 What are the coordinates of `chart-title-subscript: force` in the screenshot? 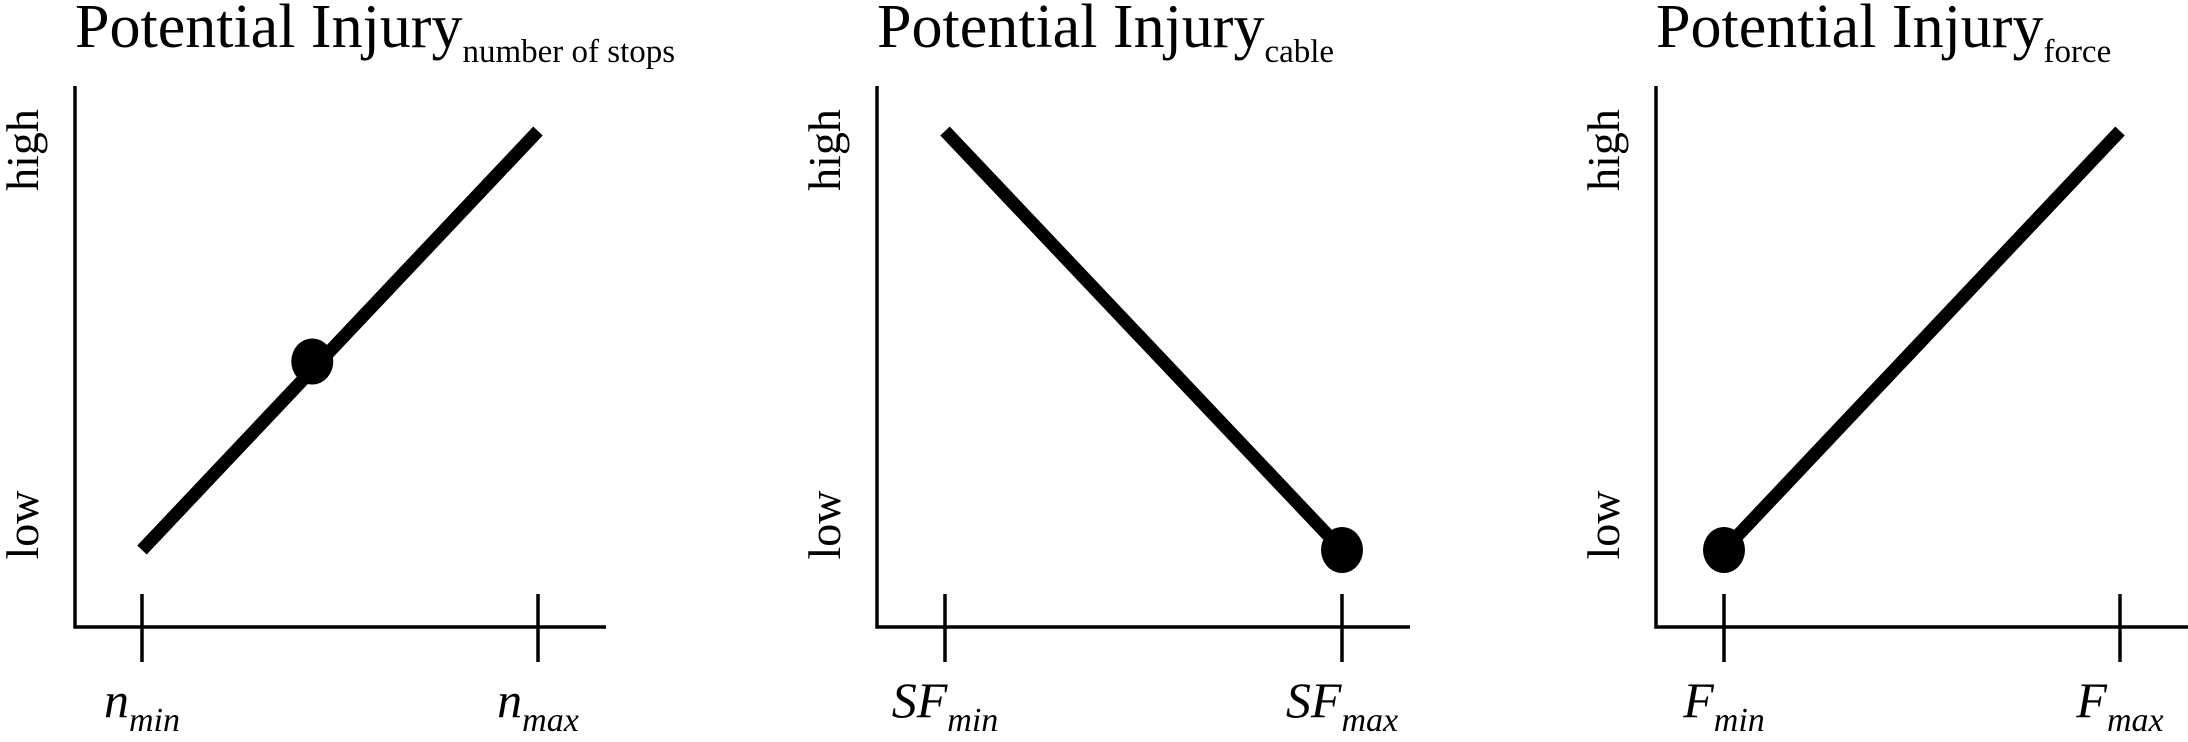 It's located at (2077, 52).